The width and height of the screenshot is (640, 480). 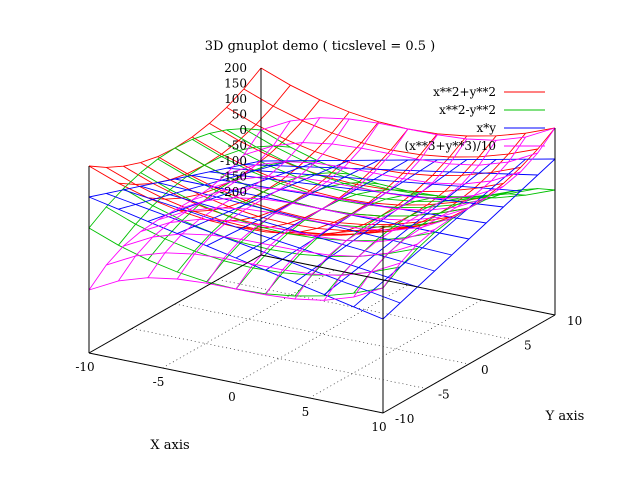 I want to click on legend: x**2+y**2 x**2-y**2 x*y (x**3+y**3)/10, so click(x=474, y=119).